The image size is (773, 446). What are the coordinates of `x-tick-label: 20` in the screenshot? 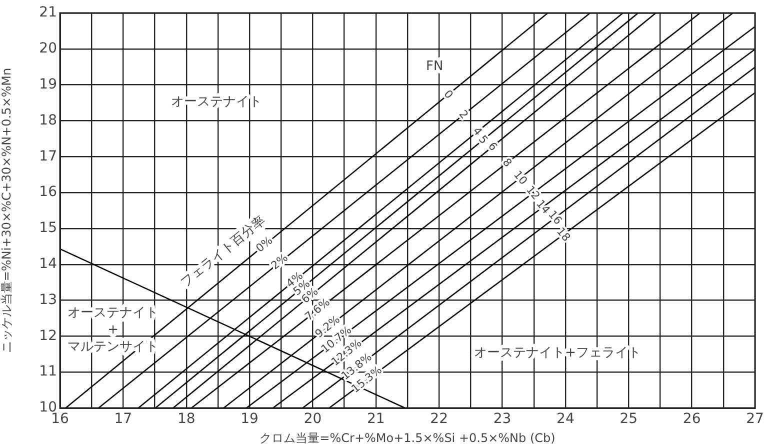 It's located at (313, 419).